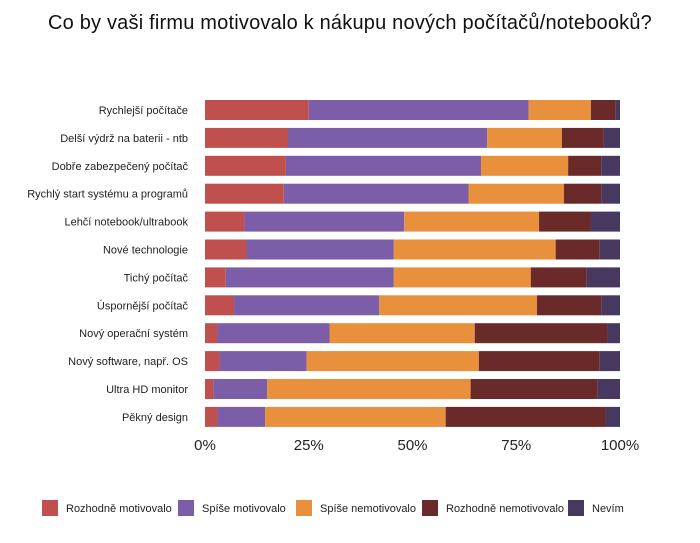  What do you see at coordinates (608, 509) in the screenshot?
I see `legend-label: Nevím` at bounding box center [608, 509].